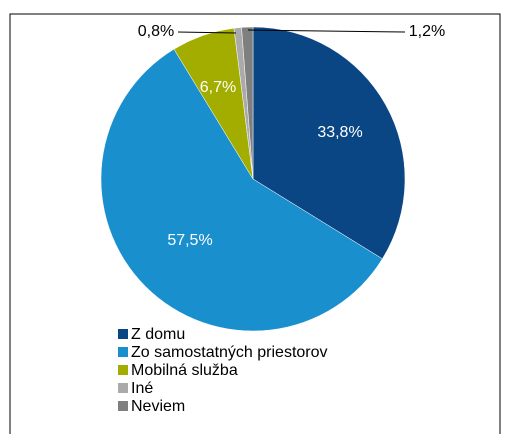 This screenshot has width=512, height=434. Describe the element at coordinates (218, 87) in the screenshot. I see `data-label: 6,7%` at that location.